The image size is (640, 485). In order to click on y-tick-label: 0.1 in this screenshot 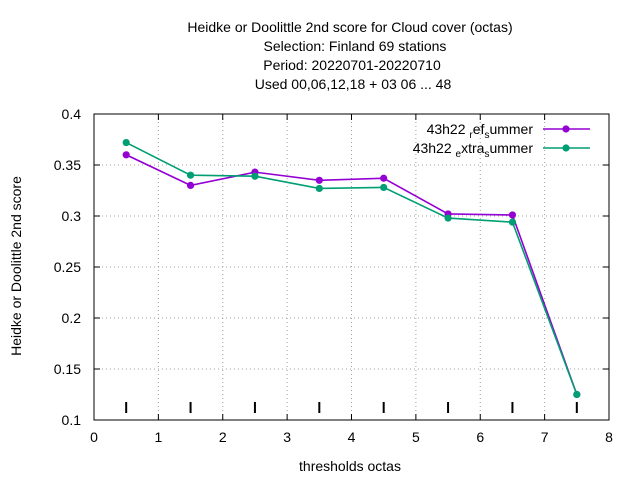, I will do `click(72, 420)`.